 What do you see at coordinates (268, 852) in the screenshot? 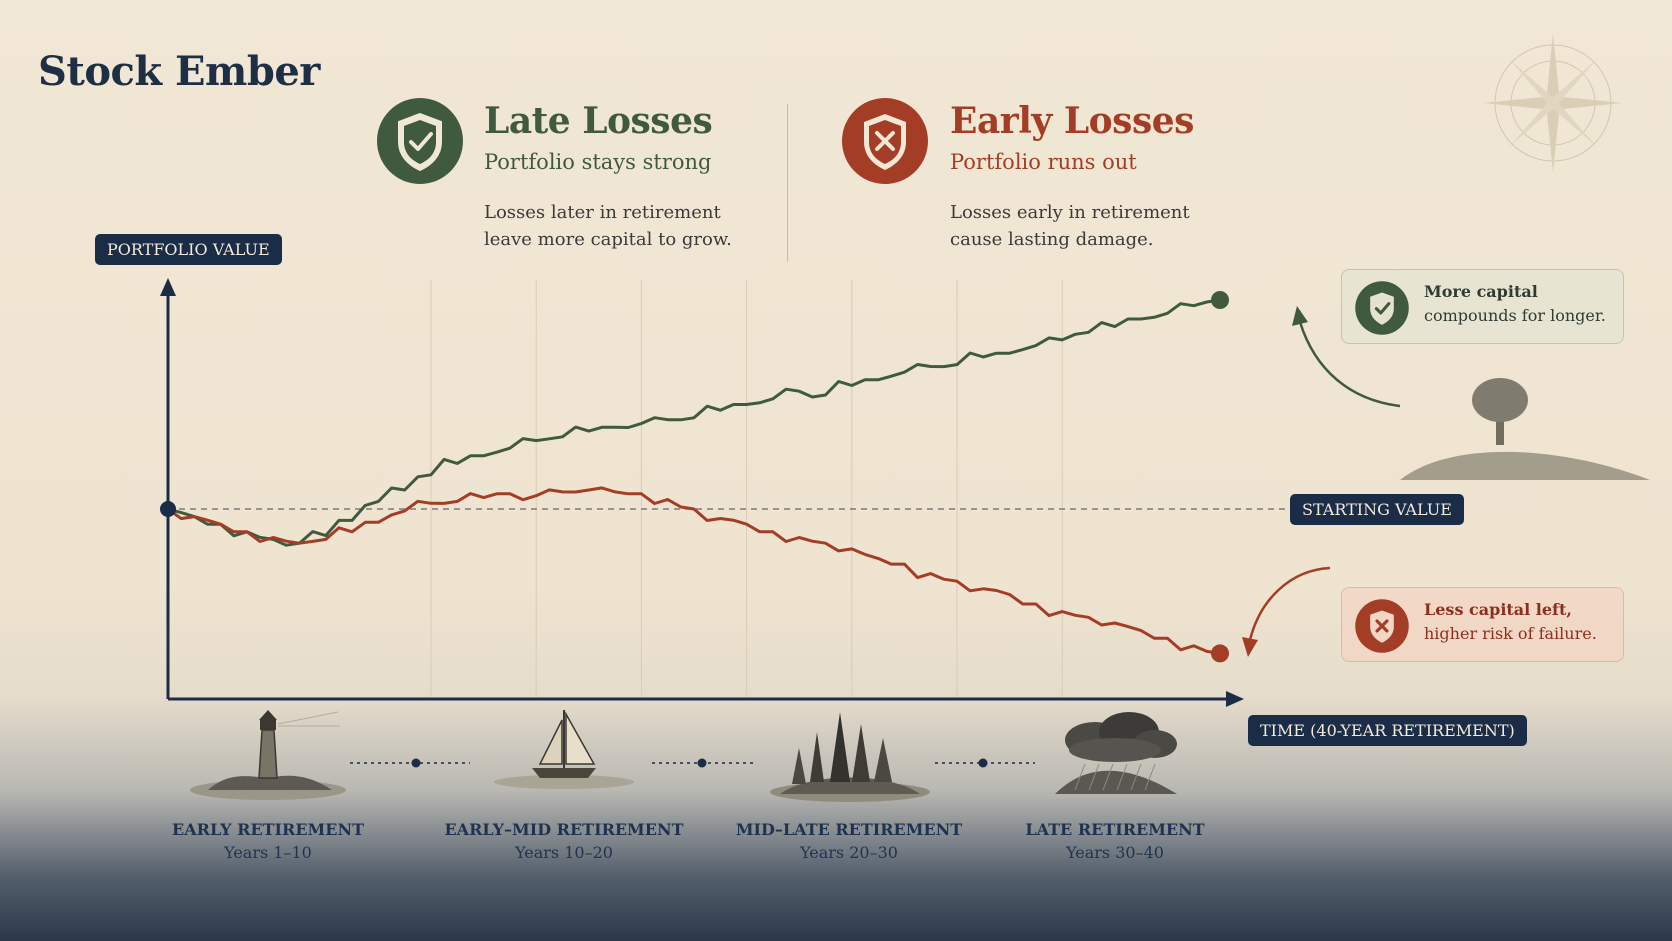
I see `phase-years: Years 1–10` at bounding box center [268, 852].